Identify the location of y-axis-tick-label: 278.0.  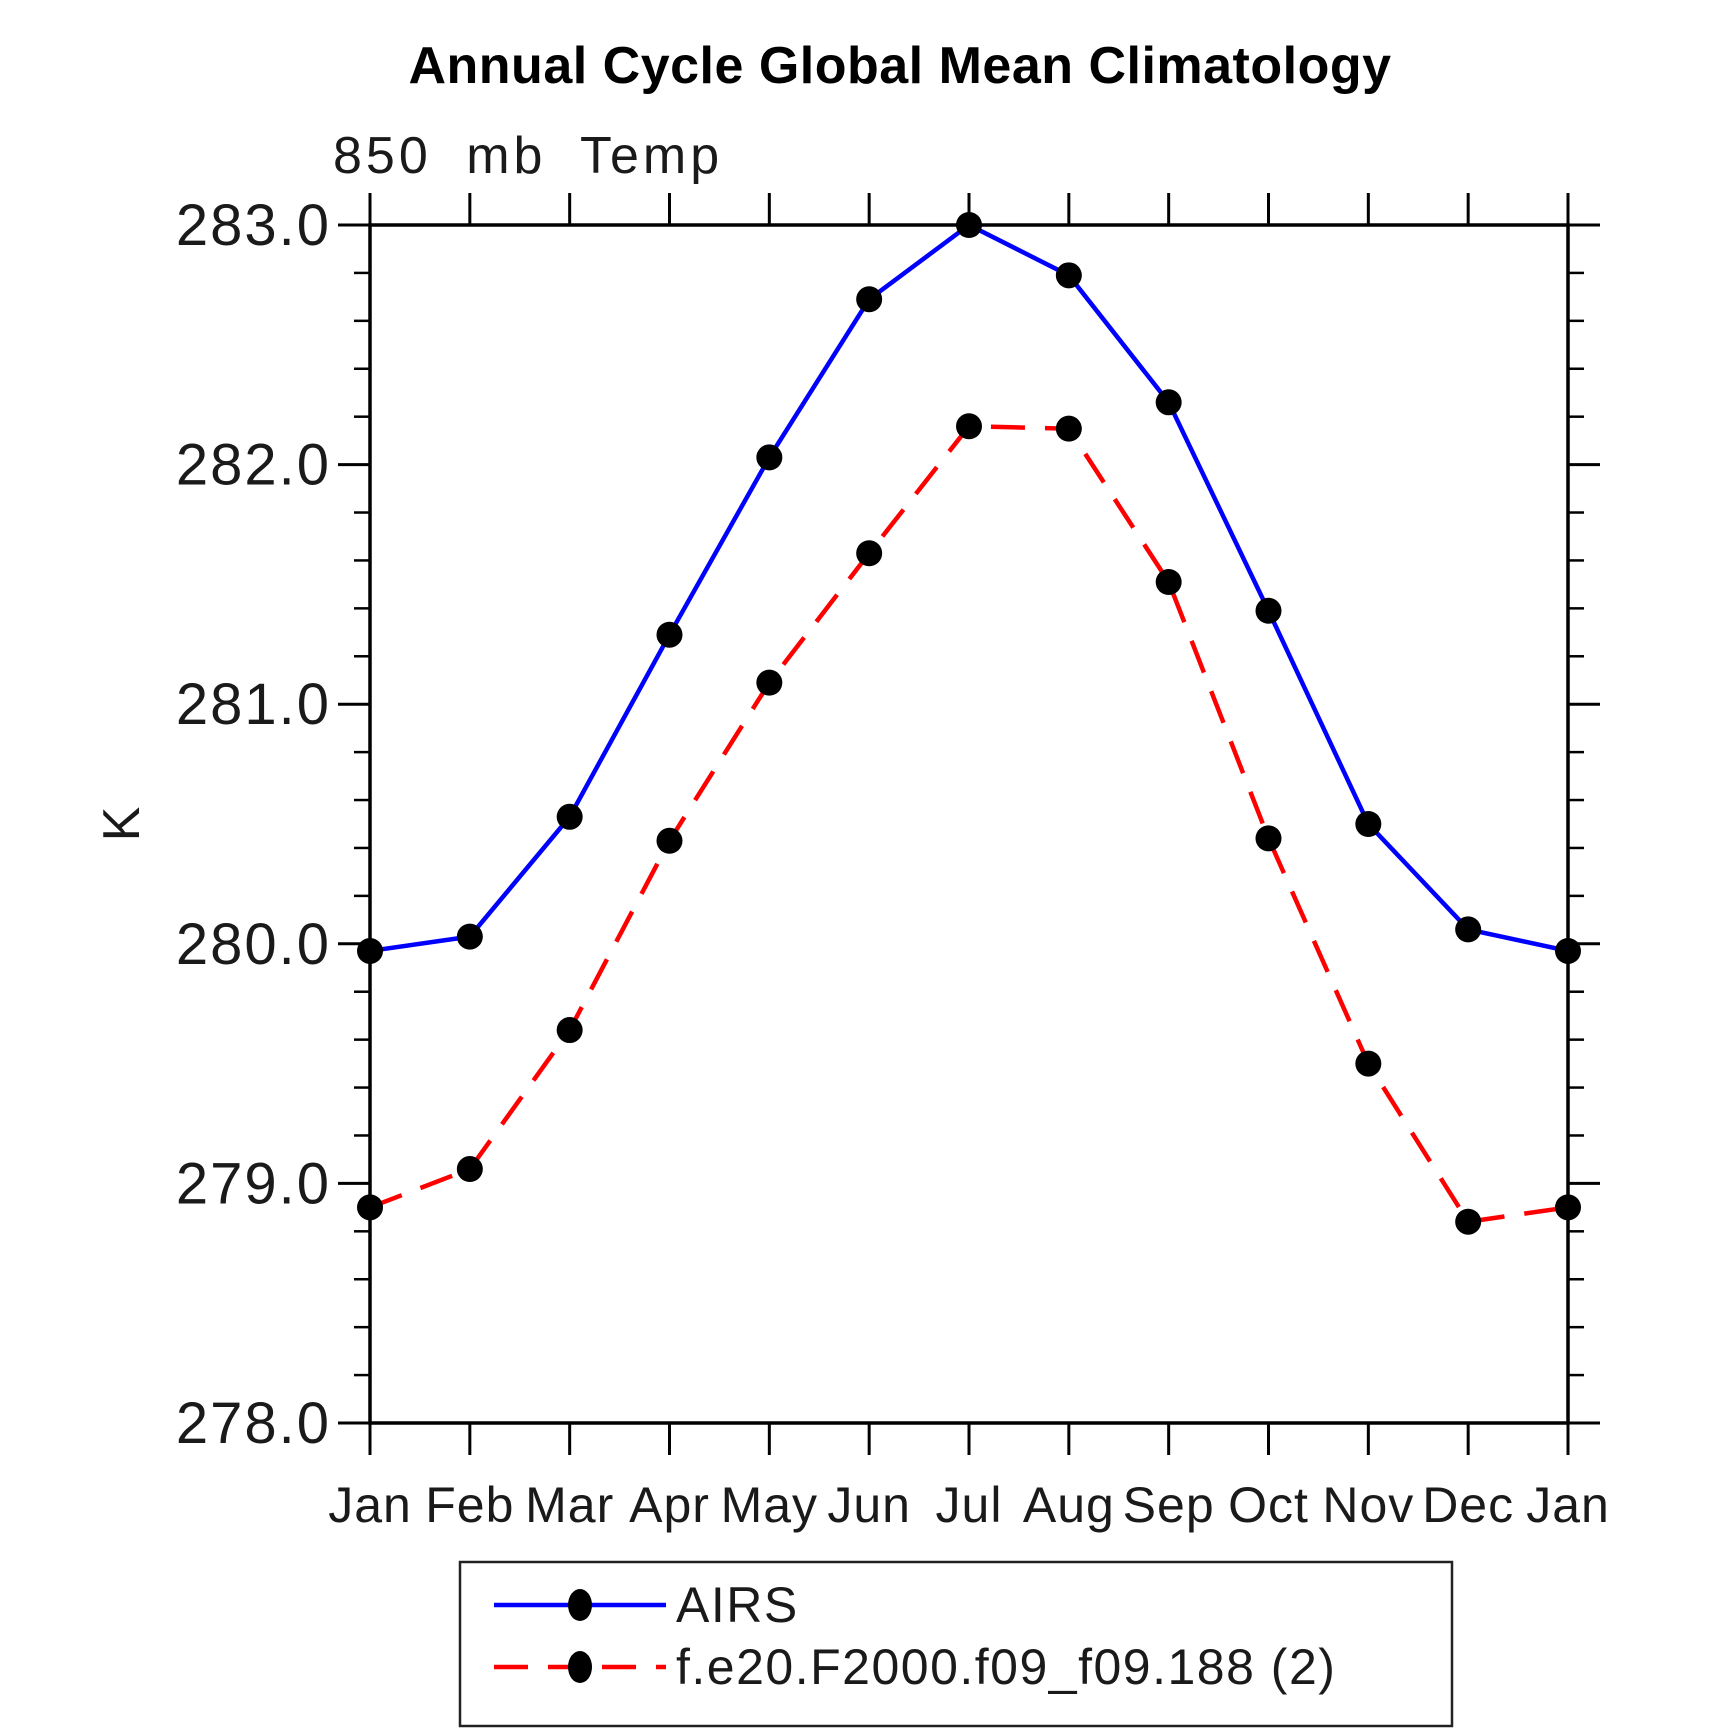
(253, 1423).